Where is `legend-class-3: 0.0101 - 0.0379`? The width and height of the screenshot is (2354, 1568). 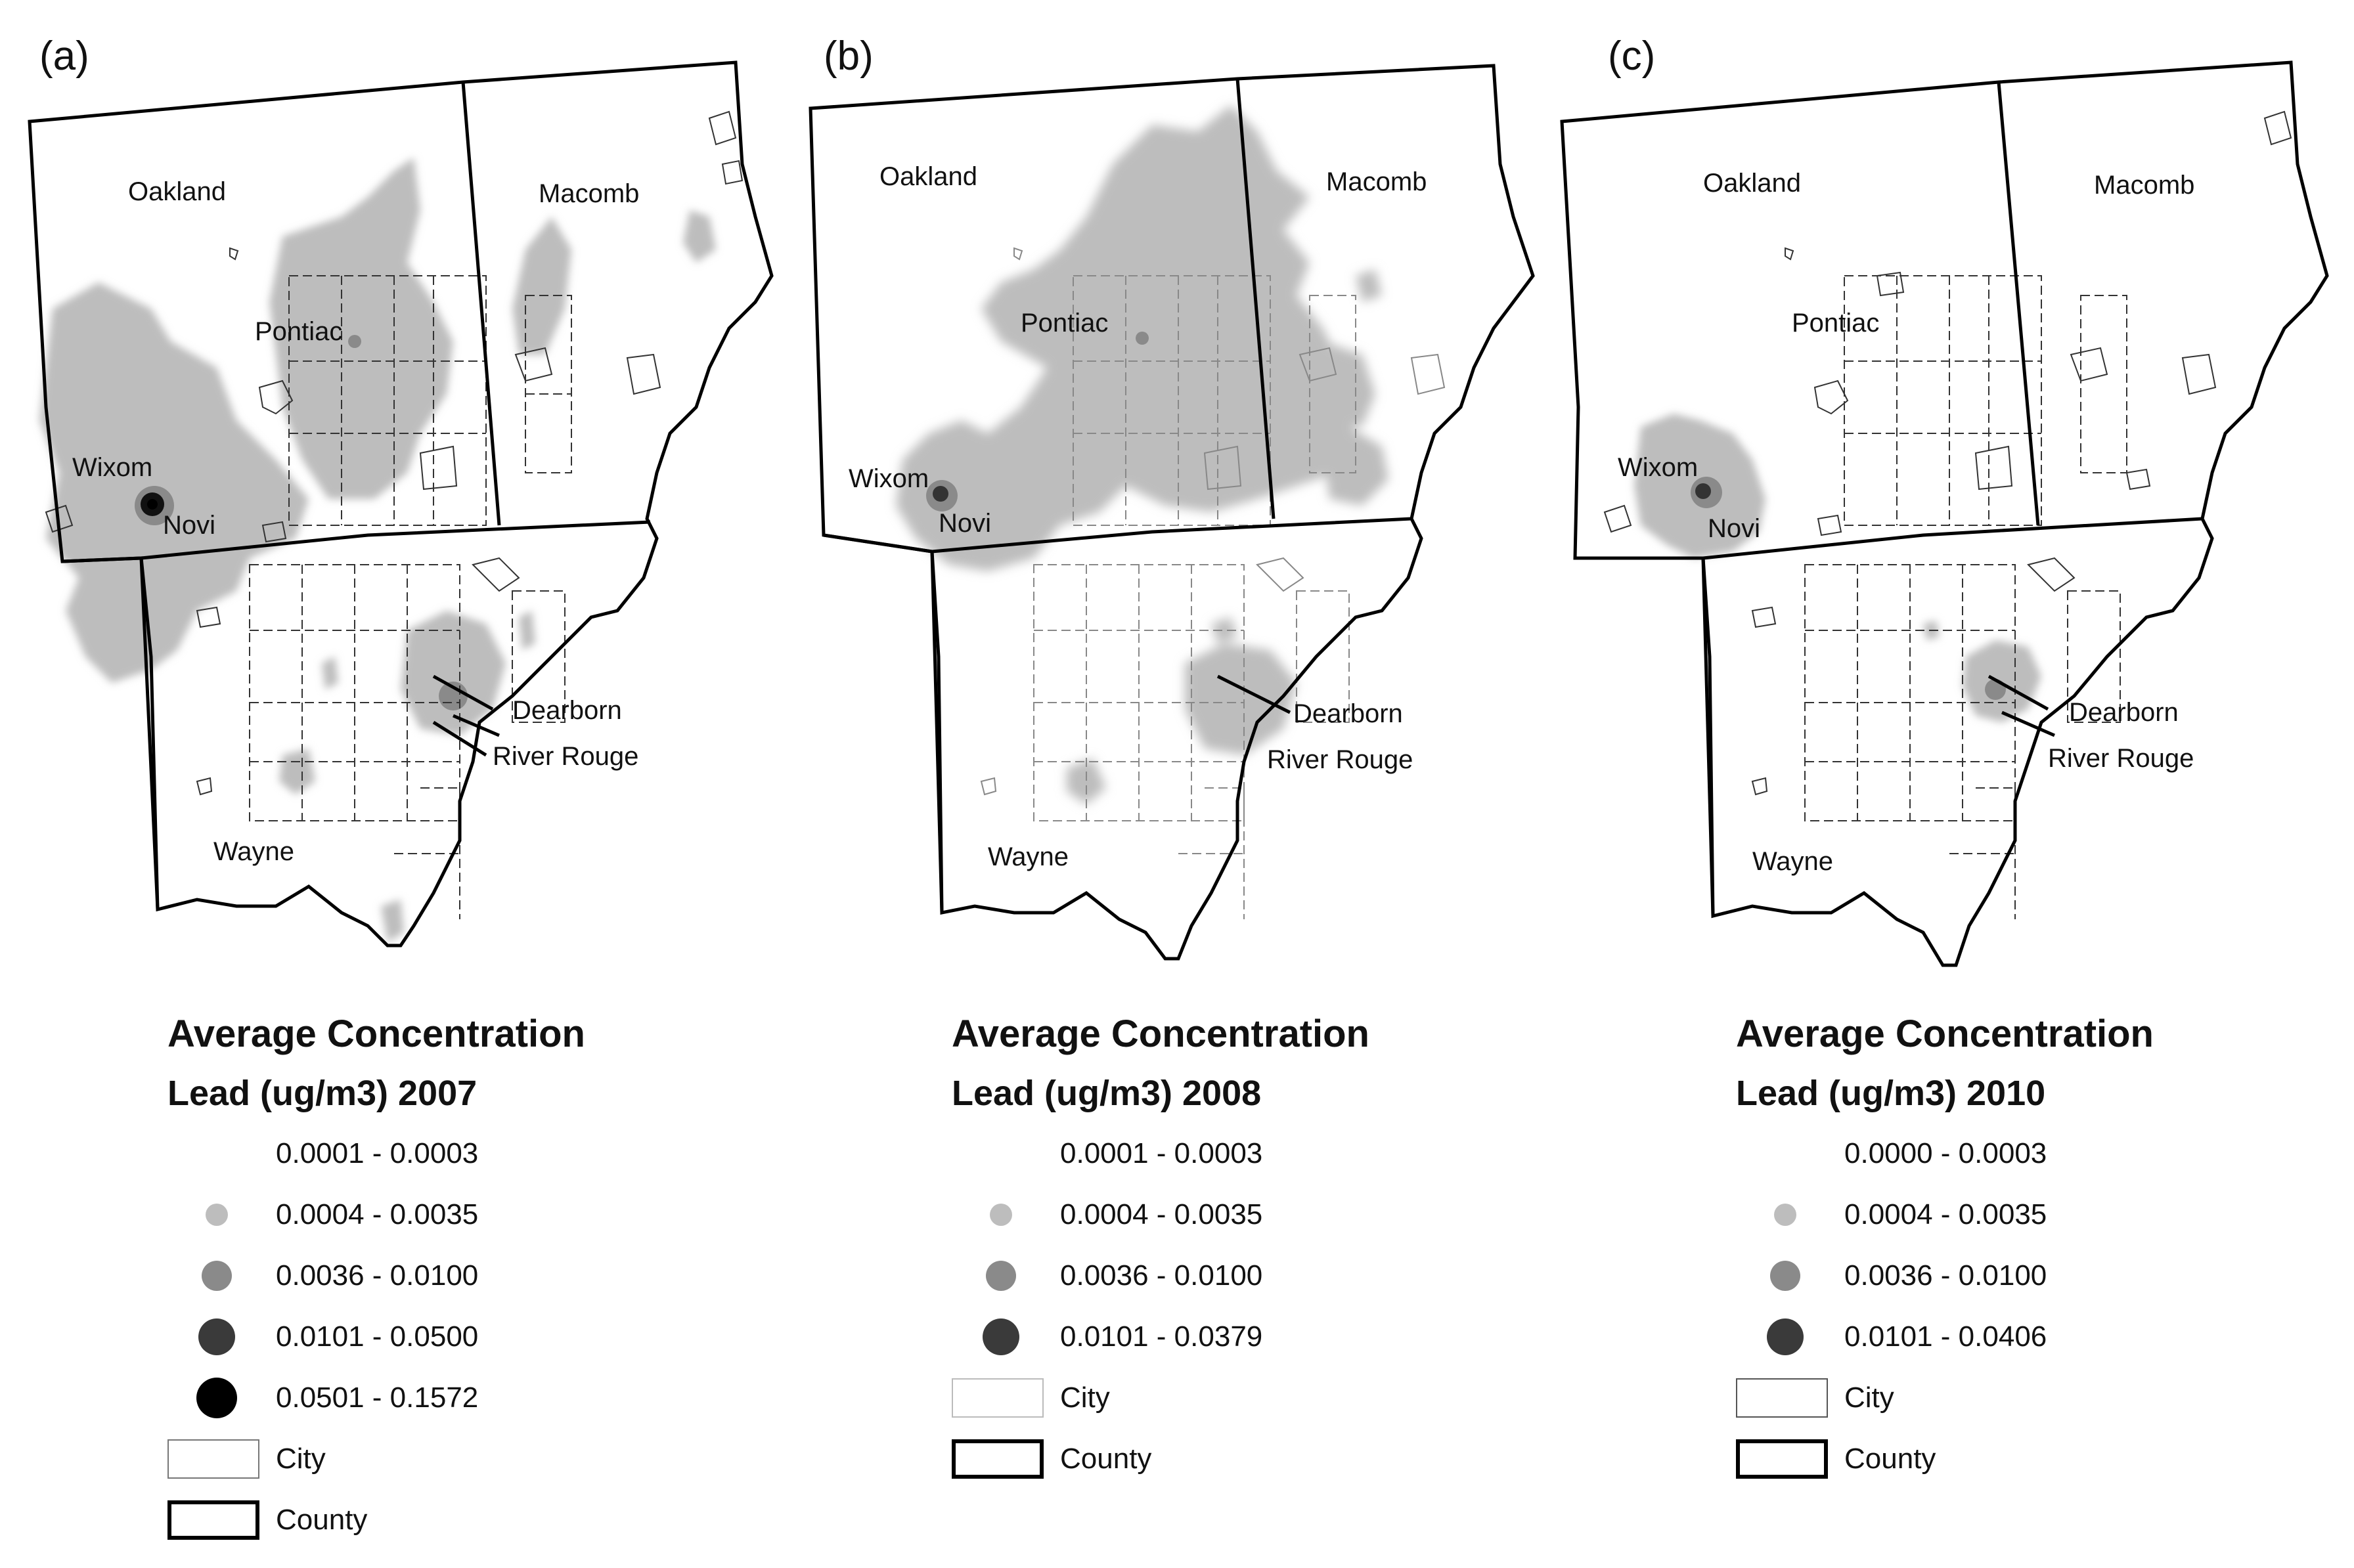 legend-class-3: 0.0101 - 0.0379 is located at coordinates (1247, 1337).